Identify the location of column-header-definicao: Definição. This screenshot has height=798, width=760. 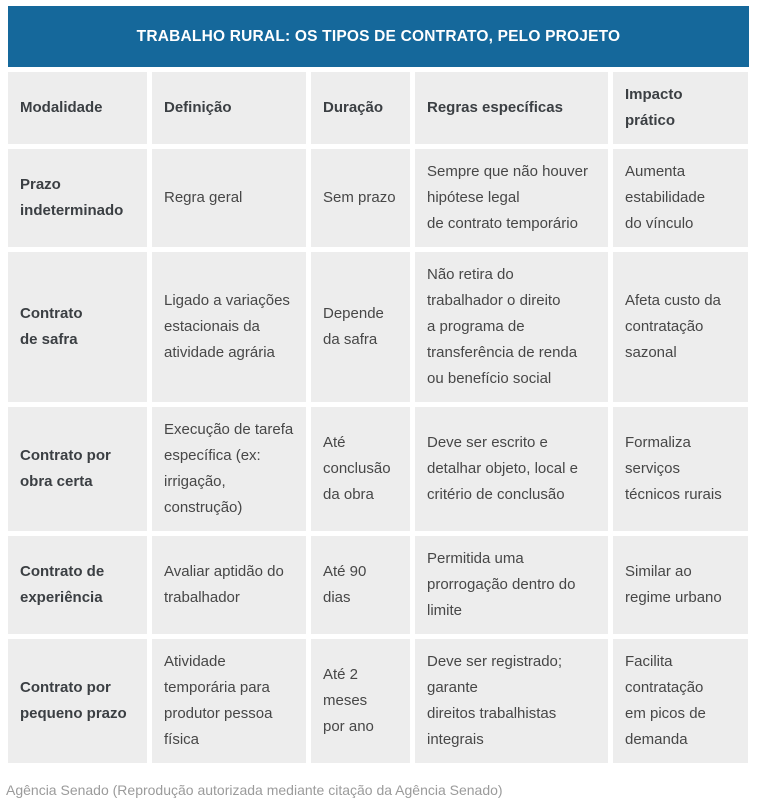
(229, 108).